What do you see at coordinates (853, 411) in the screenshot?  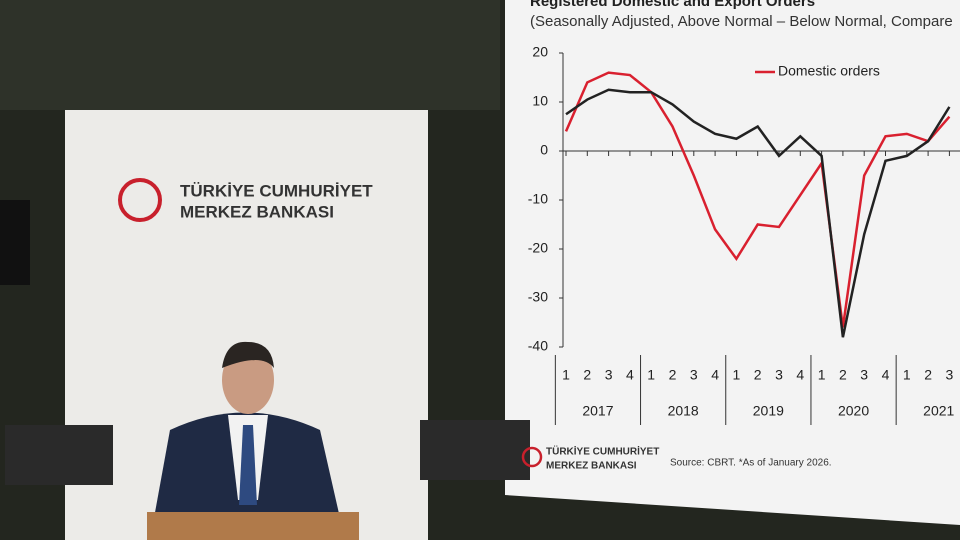 I see `year-label: 2020` at bounding box center [853, 411].